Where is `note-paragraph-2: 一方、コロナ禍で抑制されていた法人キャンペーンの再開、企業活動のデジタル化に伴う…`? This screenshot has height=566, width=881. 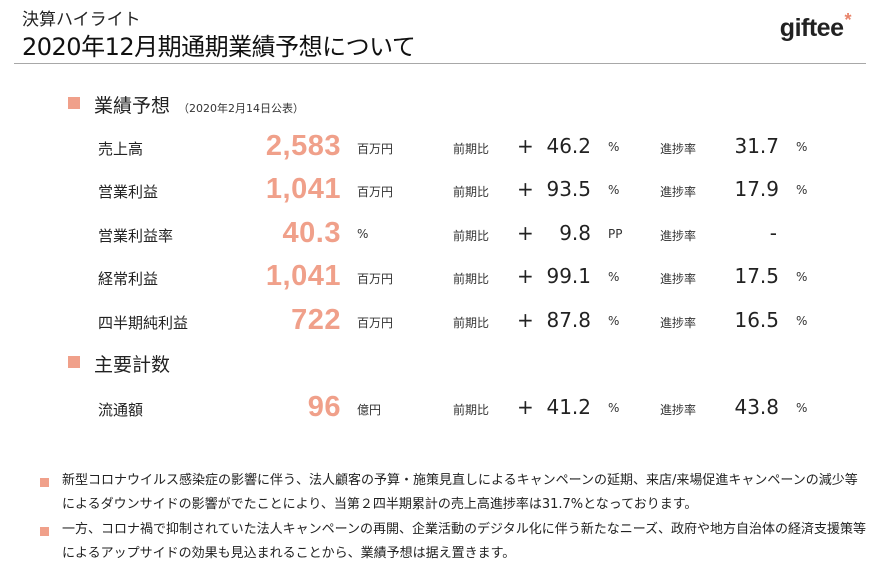 note-paragraph-2: 一方、コロナ禍で抑制されていた法人キャンペーンの再開、企業活動のデジタル化に伴う… is located at coordinates (464, 541).